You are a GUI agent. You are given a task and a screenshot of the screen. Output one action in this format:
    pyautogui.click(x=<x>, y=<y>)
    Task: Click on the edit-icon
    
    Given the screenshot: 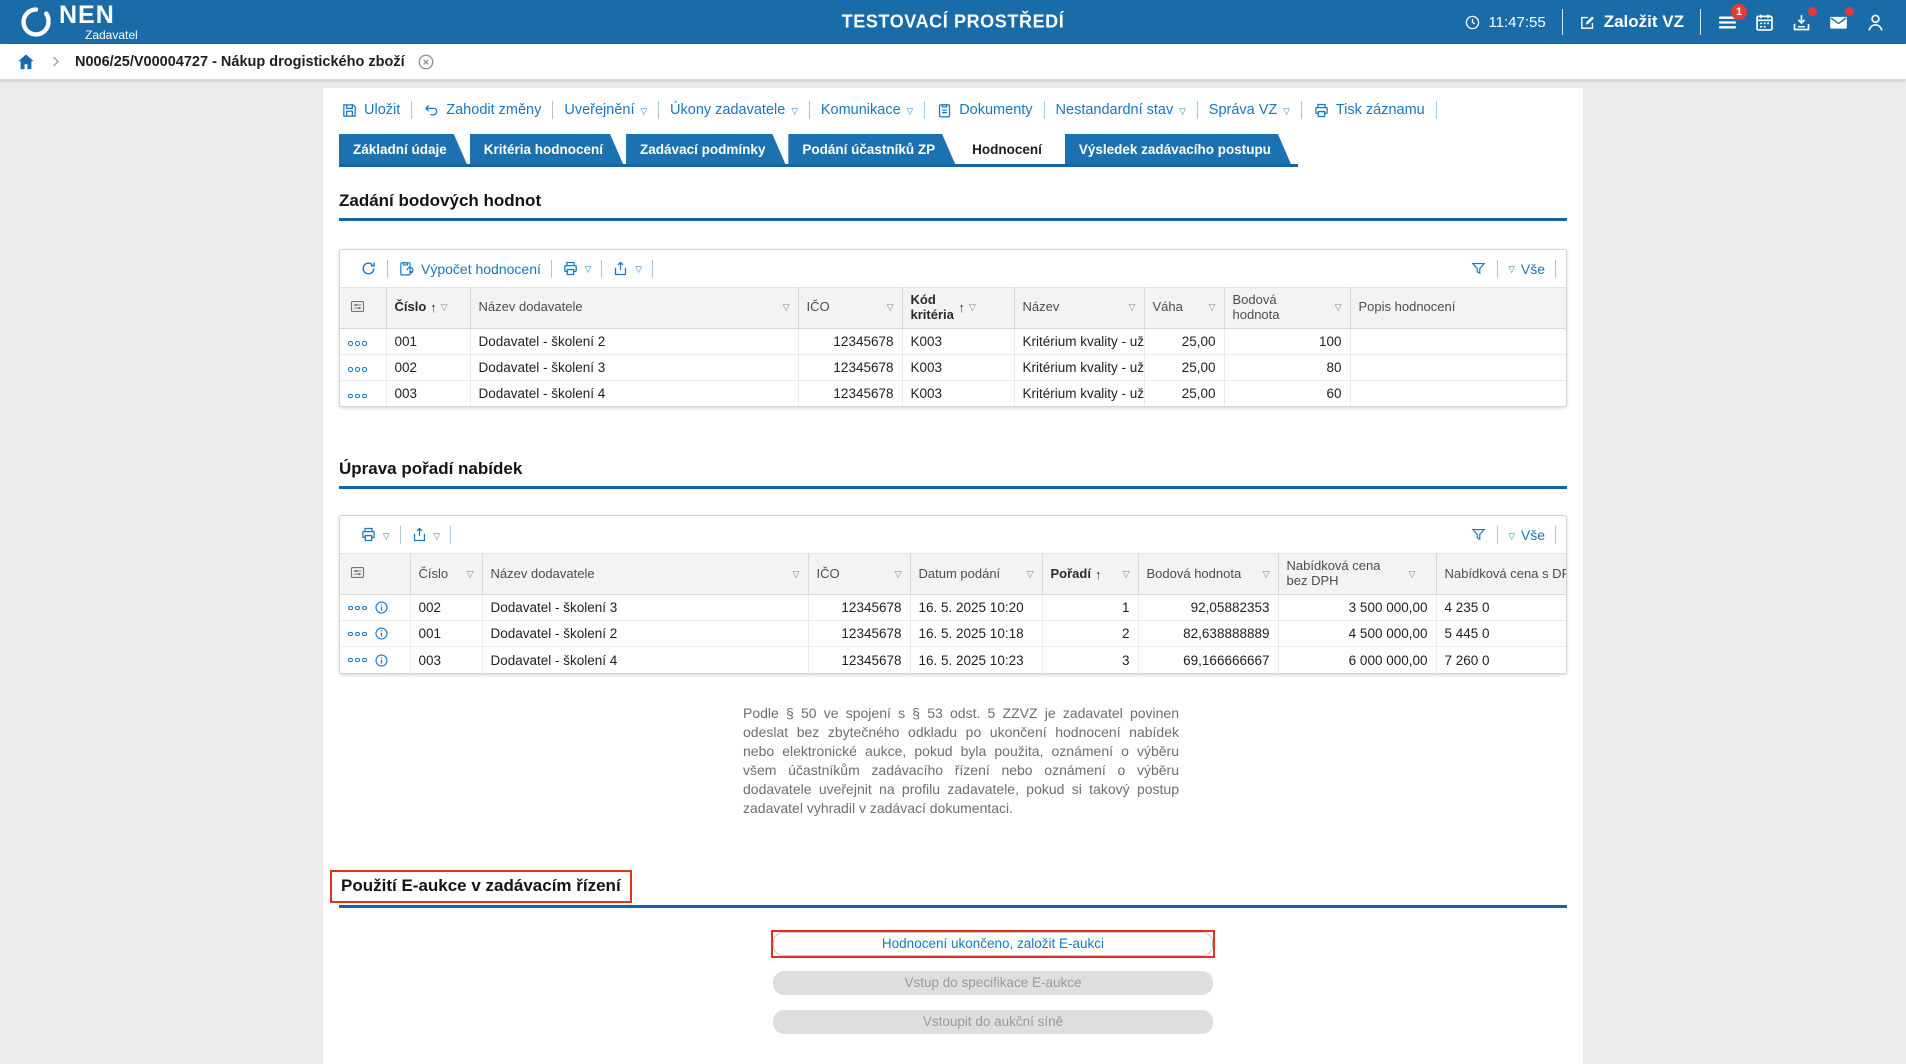 What is the action you would take?
    pyautogui.click(x=1587, y=22)
    